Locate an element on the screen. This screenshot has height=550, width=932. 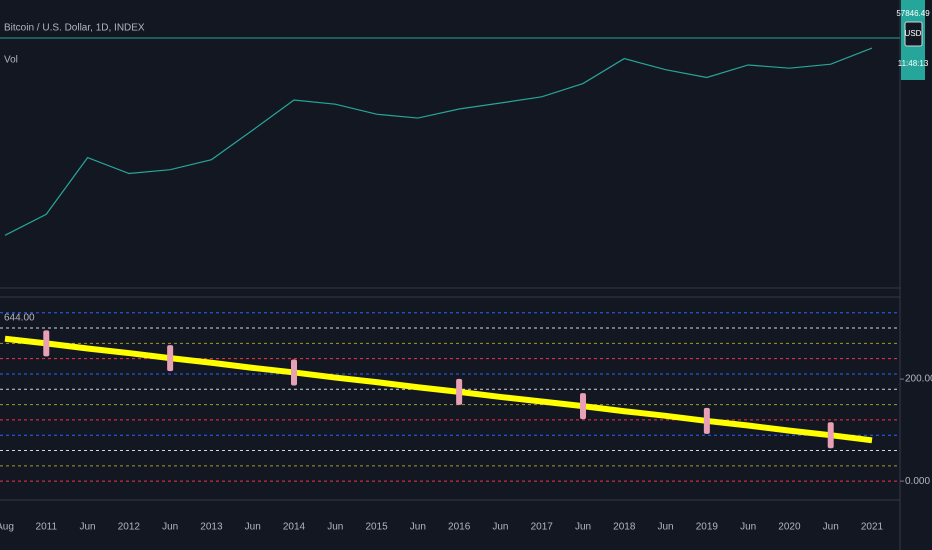
x-tick-label: 2017 is located at coordinates (542, 527).